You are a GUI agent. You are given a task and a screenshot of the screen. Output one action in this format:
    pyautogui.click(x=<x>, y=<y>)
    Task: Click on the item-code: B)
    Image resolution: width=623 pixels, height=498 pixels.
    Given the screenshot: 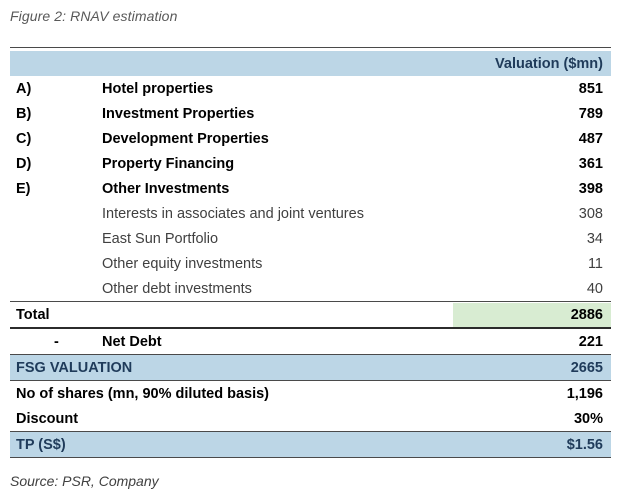 What is the action you would take?
    pyautogui.click(x=24, y=113)
    